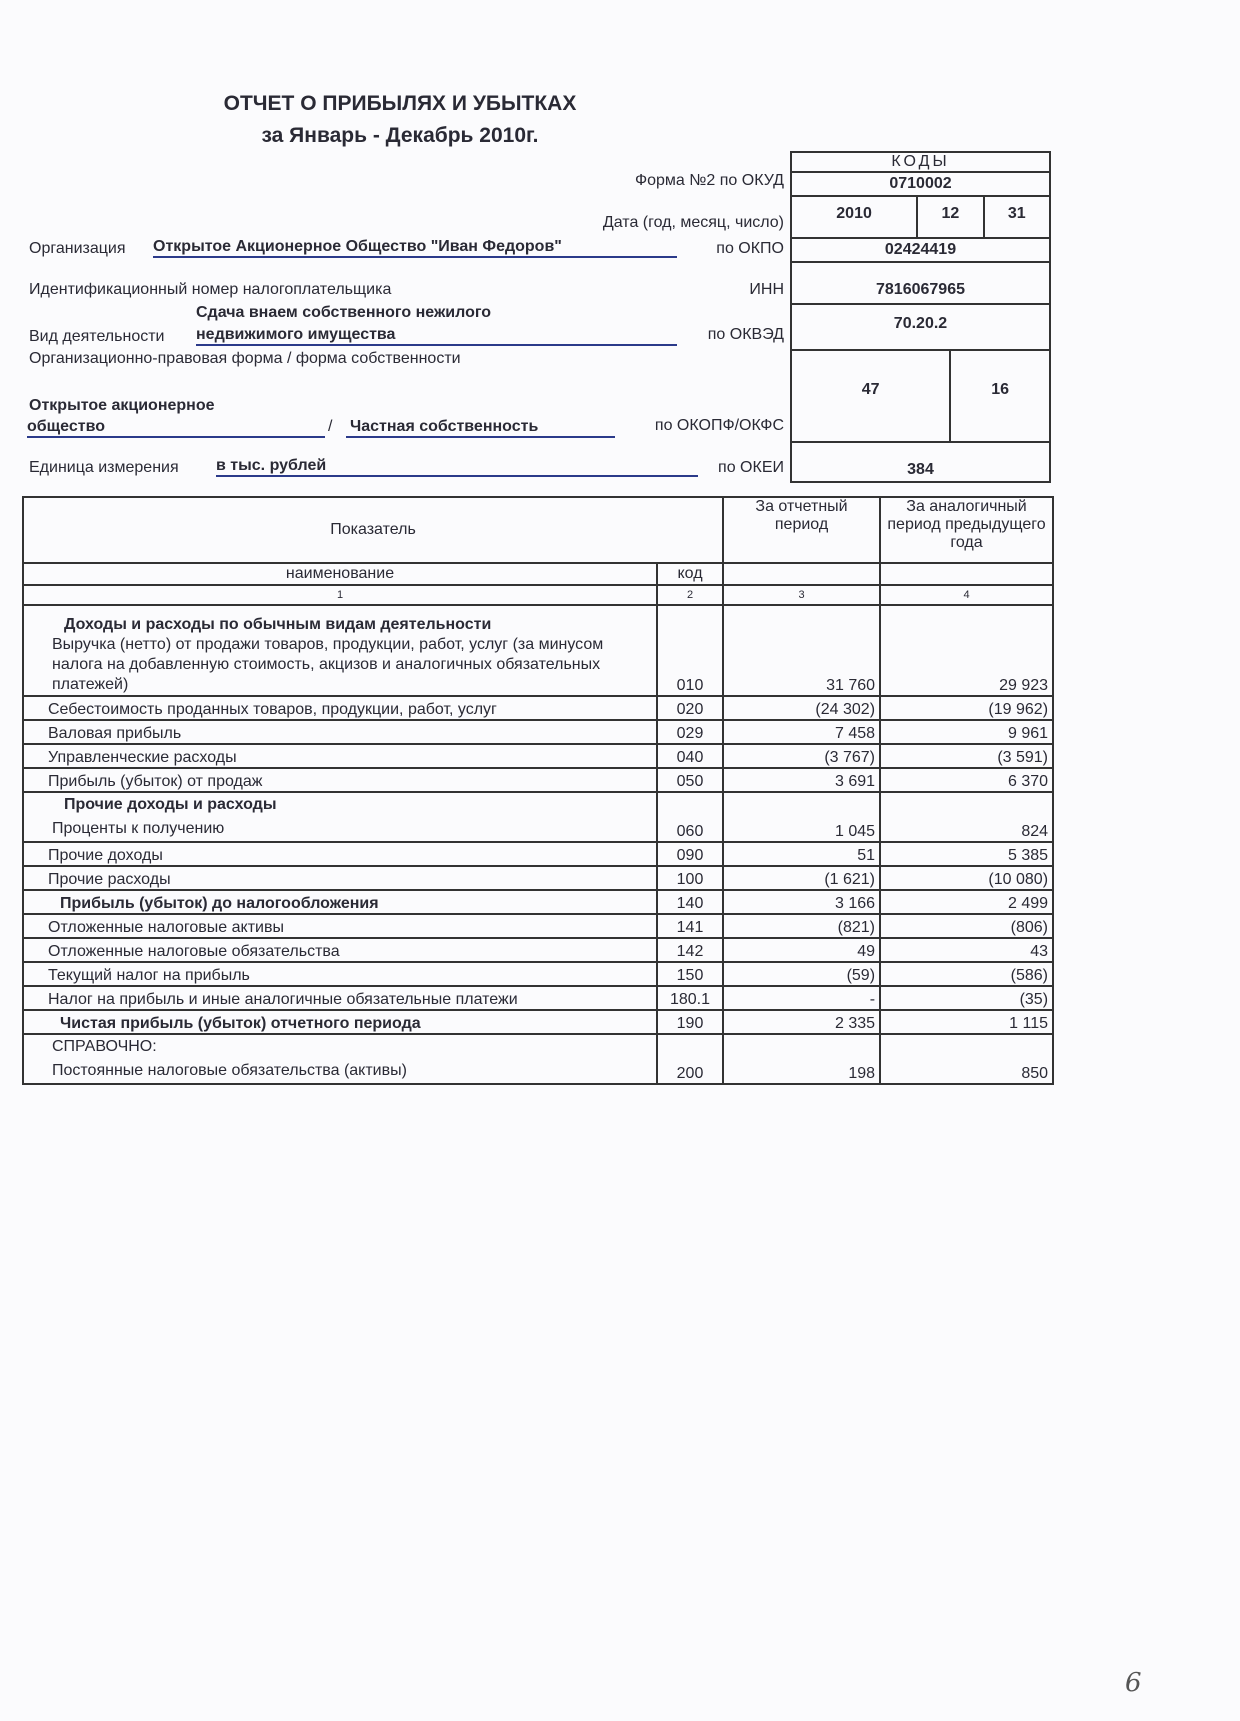 The width and height of the screenshot is (1240, 1721). Describe the element at coordinates (330, 426) in the screenshot. I see `slash: /` at that location.